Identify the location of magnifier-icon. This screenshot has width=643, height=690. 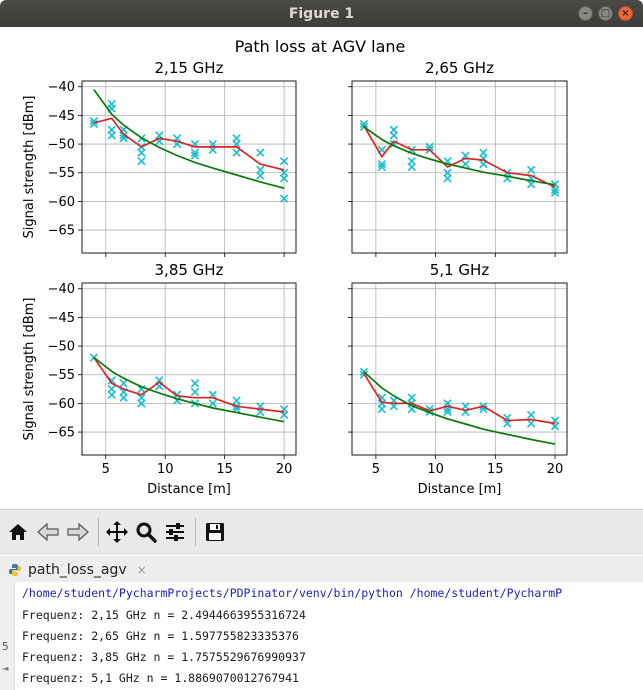
(146, 532).